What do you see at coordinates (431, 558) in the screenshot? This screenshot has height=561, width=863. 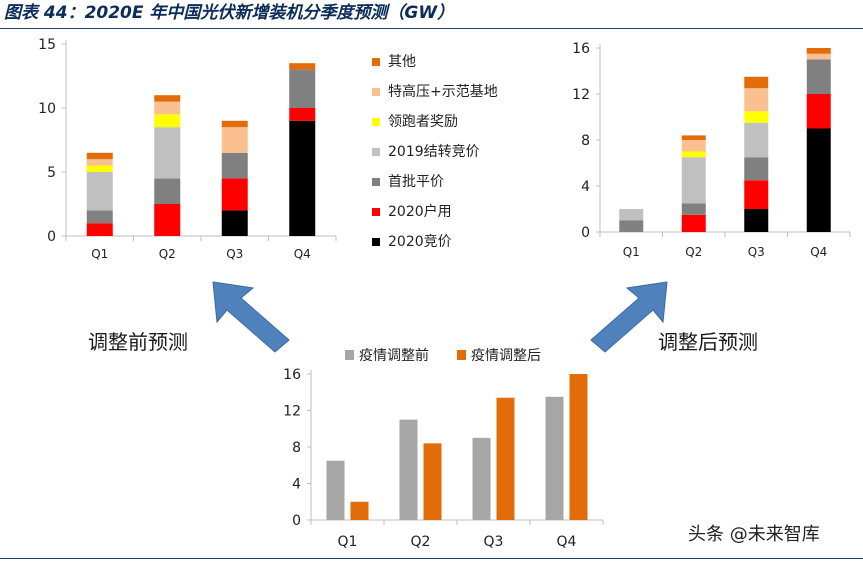 I see `bottom-divider` at bounding box center [431, 558].